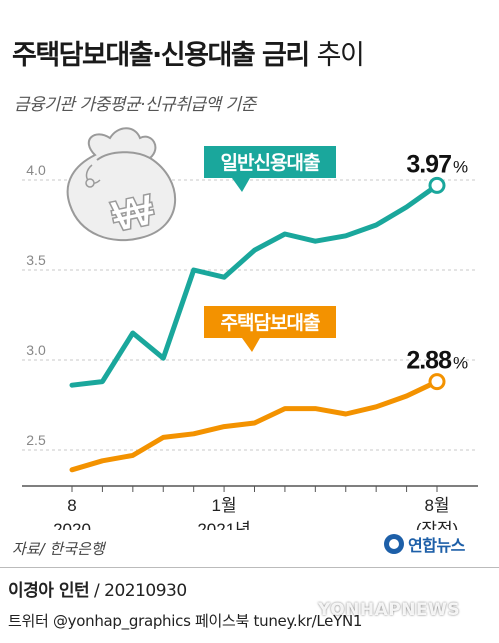 The width and height of the screenshot is (499, 643). I want to click on series-legend-box: 일반신용대출, so click(270, 169).